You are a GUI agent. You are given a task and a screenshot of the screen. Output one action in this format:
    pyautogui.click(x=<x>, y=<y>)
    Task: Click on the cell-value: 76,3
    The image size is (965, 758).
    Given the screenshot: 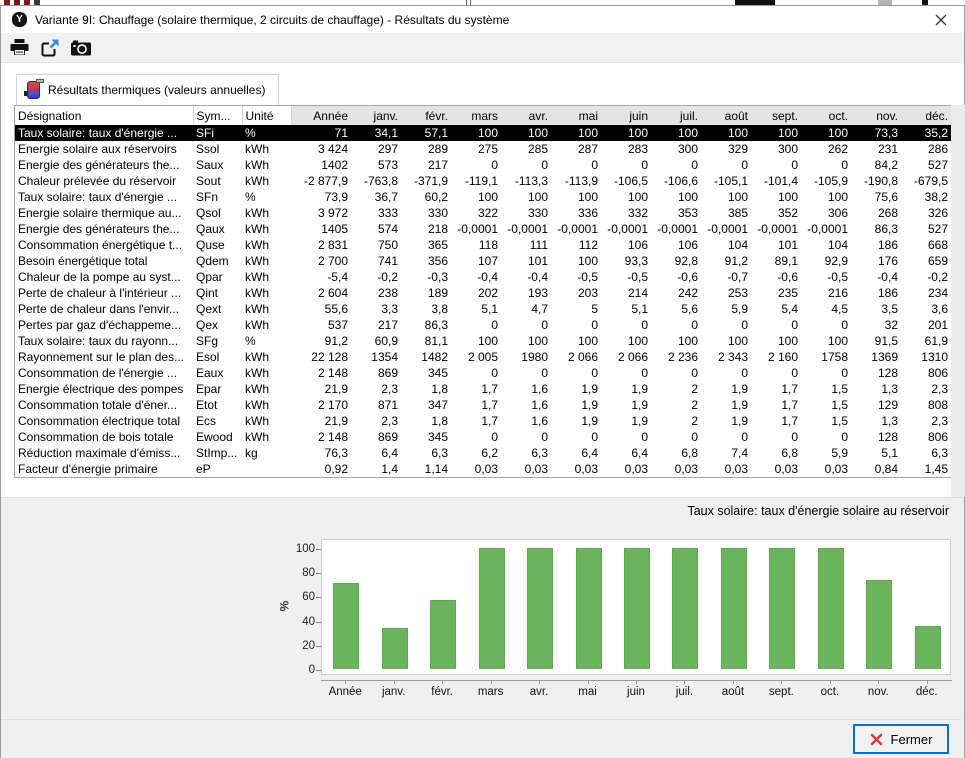 What is the action you would take?
    pyautogui.click(x=336, y=453)
    